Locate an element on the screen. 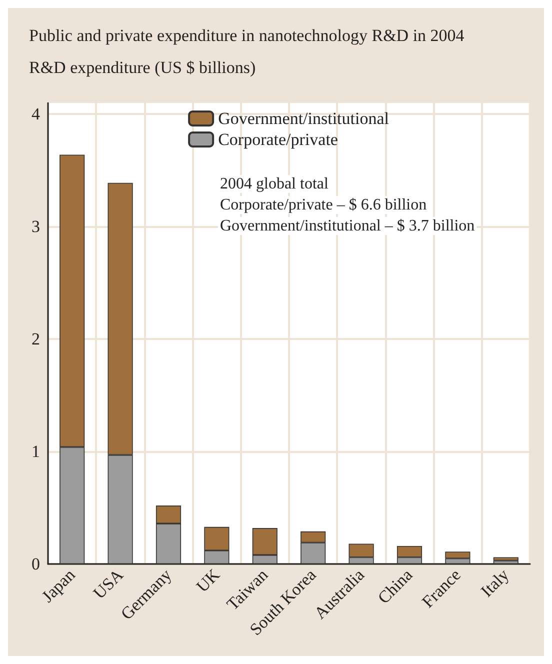 This screenshot has width=552, height=664. legend-label: Corporate/private is located at coordinates (278, 139).